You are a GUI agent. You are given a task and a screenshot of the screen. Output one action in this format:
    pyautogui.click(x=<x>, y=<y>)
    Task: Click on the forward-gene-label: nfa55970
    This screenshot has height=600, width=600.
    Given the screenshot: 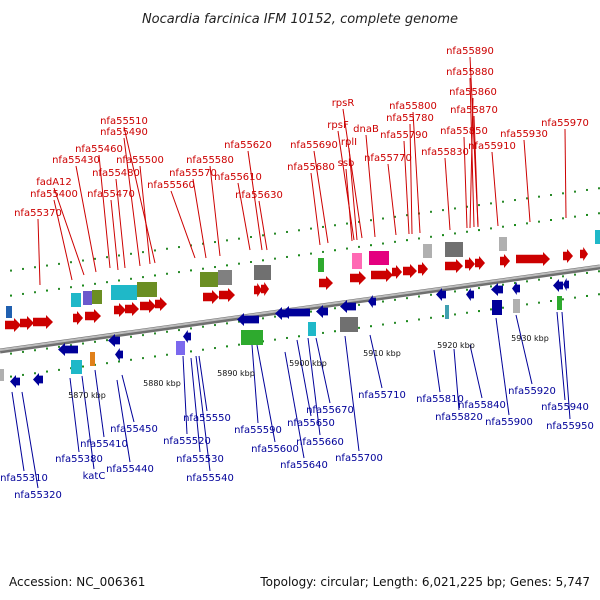 What is the action you would take?
    pyautogui.click(x=565, y=123)
    